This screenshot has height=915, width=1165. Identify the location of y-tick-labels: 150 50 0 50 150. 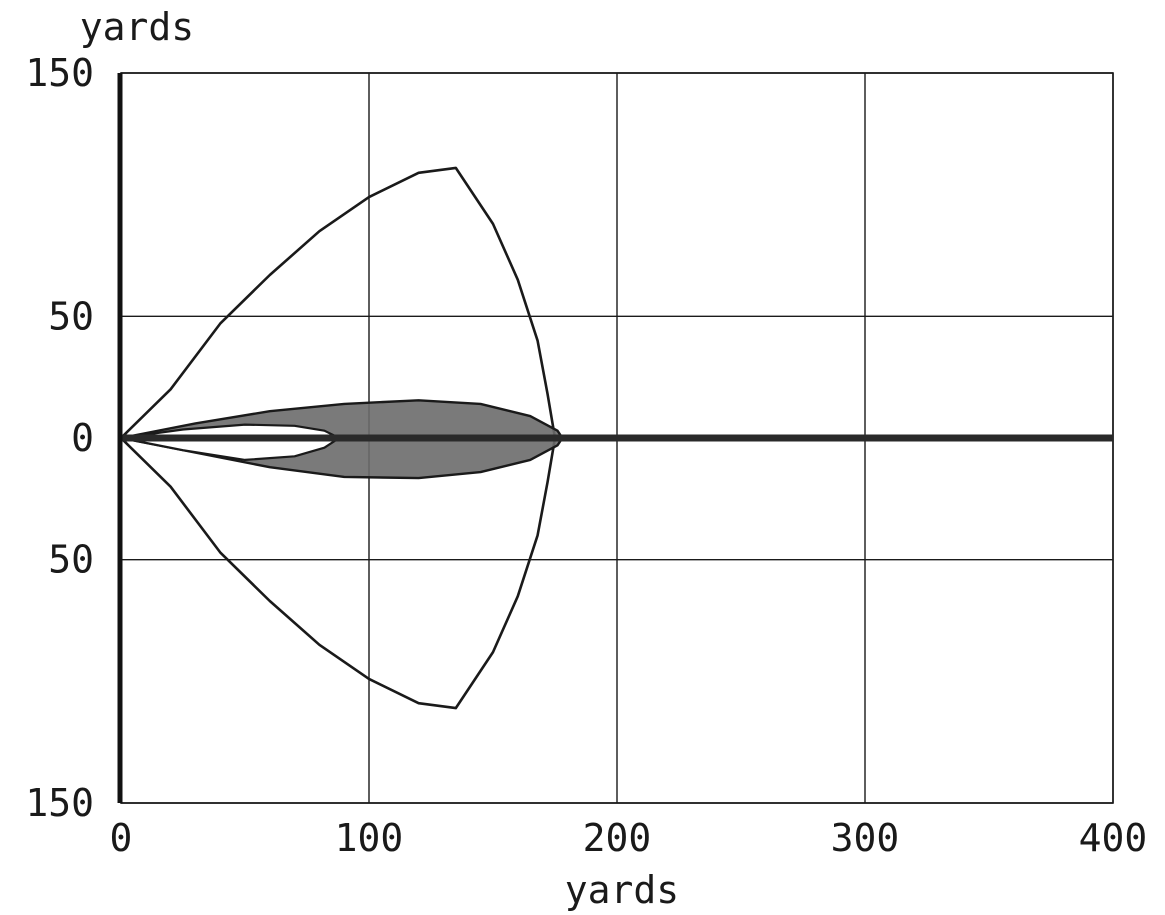
(59, 438).